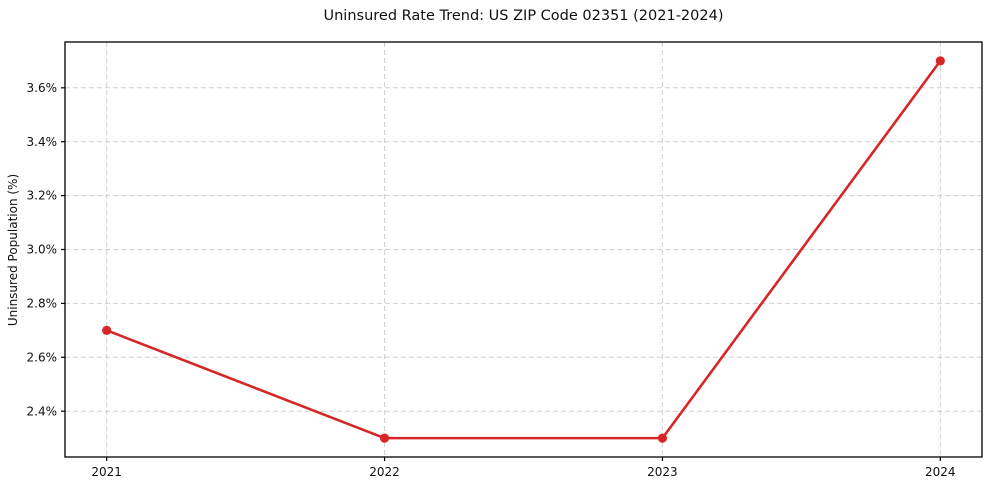  Describe the element at coordinates (940, 472) in the screenshot. I see `x-tick-label: 2024` at that location.